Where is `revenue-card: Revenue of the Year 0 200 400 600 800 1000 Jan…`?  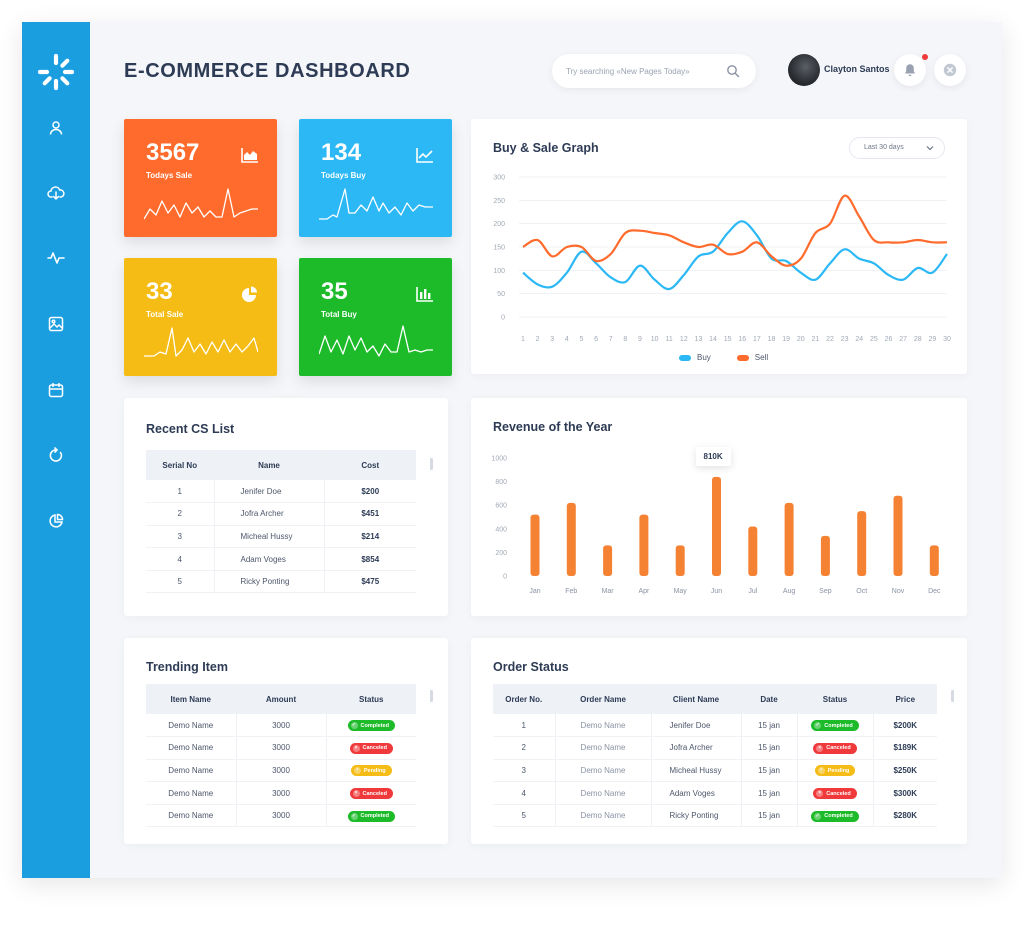 revenue-card: Revenue of the Year 0 200 400 600 800 1000 Jan… is located at coordinates (719, 507).